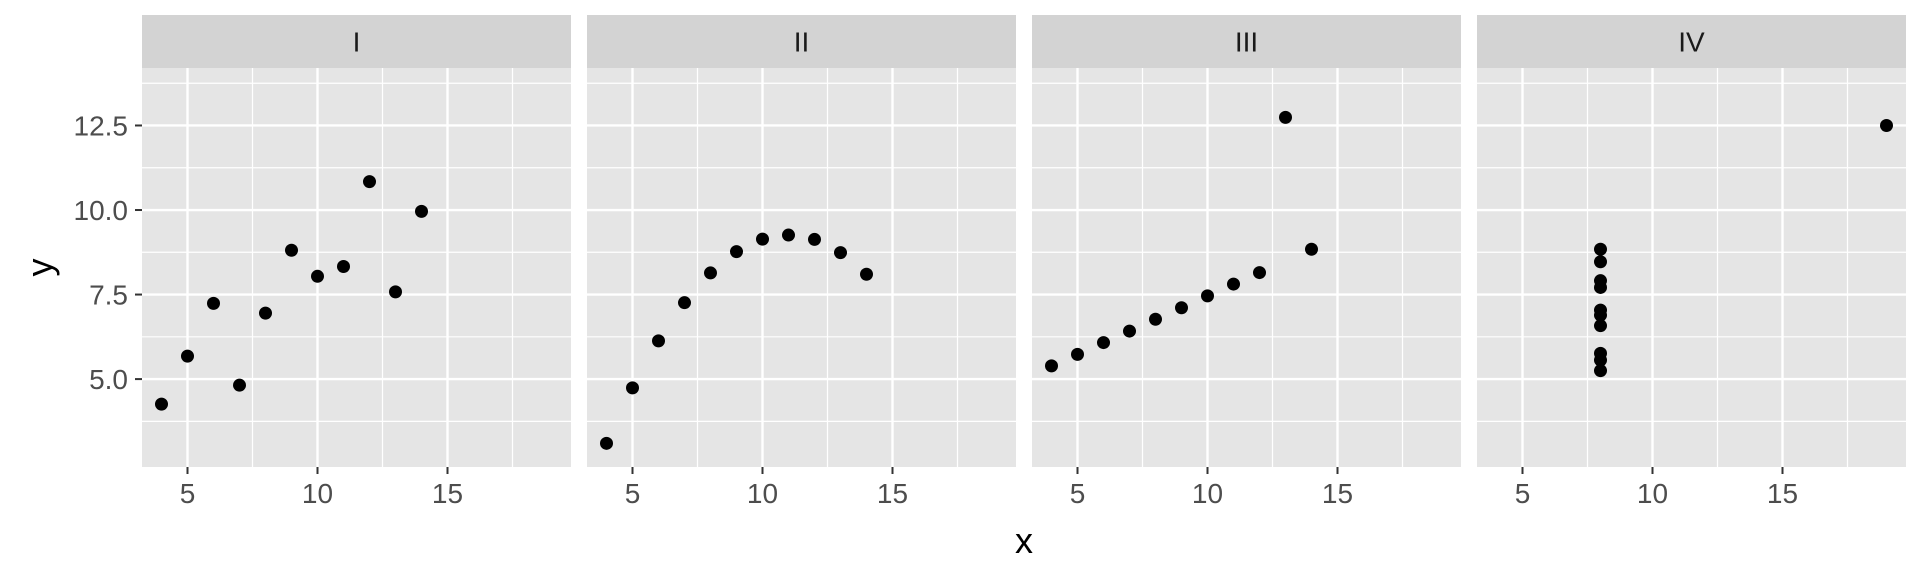 This screenshot has width=1920, height=581. I want to click on strip-label: II, so click(802, 42).